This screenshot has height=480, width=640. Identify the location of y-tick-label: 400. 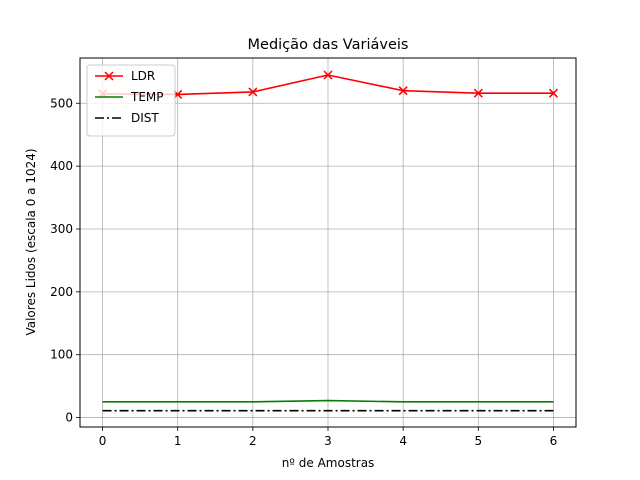
(61, 166).